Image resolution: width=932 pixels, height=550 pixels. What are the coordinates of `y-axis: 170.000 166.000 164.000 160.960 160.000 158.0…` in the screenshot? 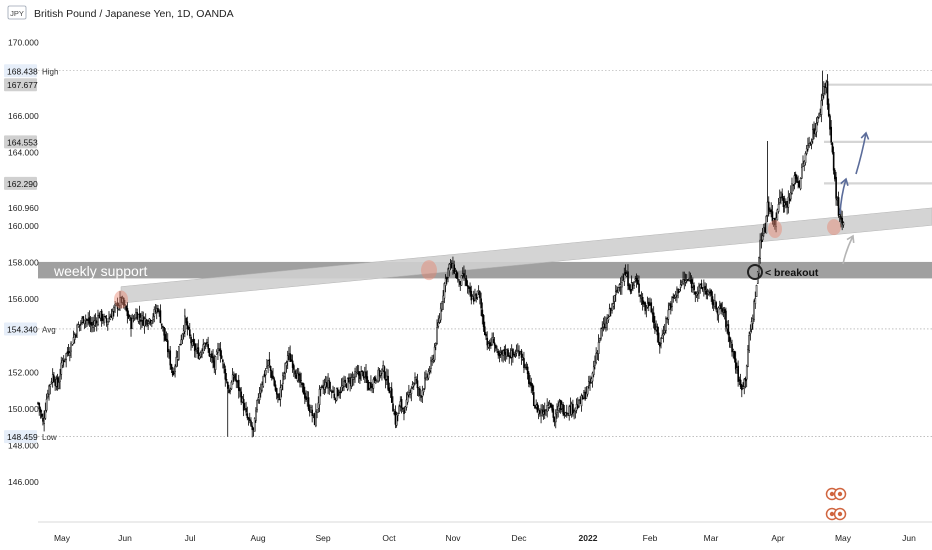 It's located at (31, 263).